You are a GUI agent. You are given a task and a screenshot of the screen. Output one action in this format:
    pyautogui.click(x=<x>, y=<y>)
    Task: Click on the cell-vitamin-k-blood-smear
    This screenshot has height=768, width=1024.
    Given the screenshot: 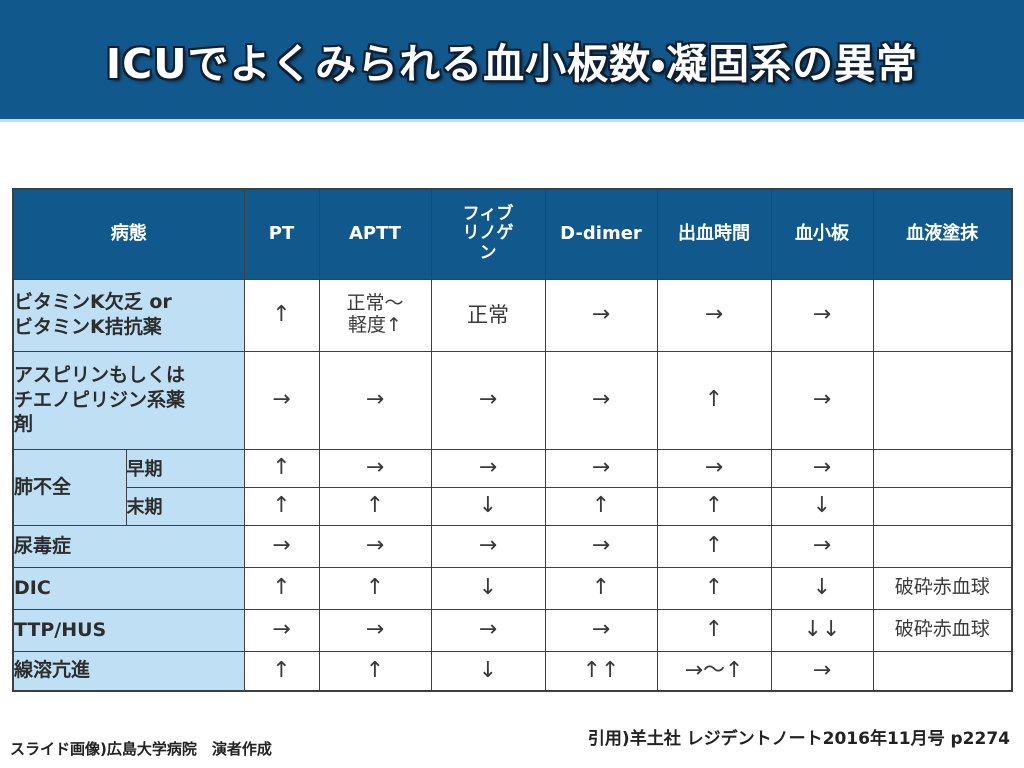 What is the action you would take?
    pyautogui.click(x=942, y=315)
    